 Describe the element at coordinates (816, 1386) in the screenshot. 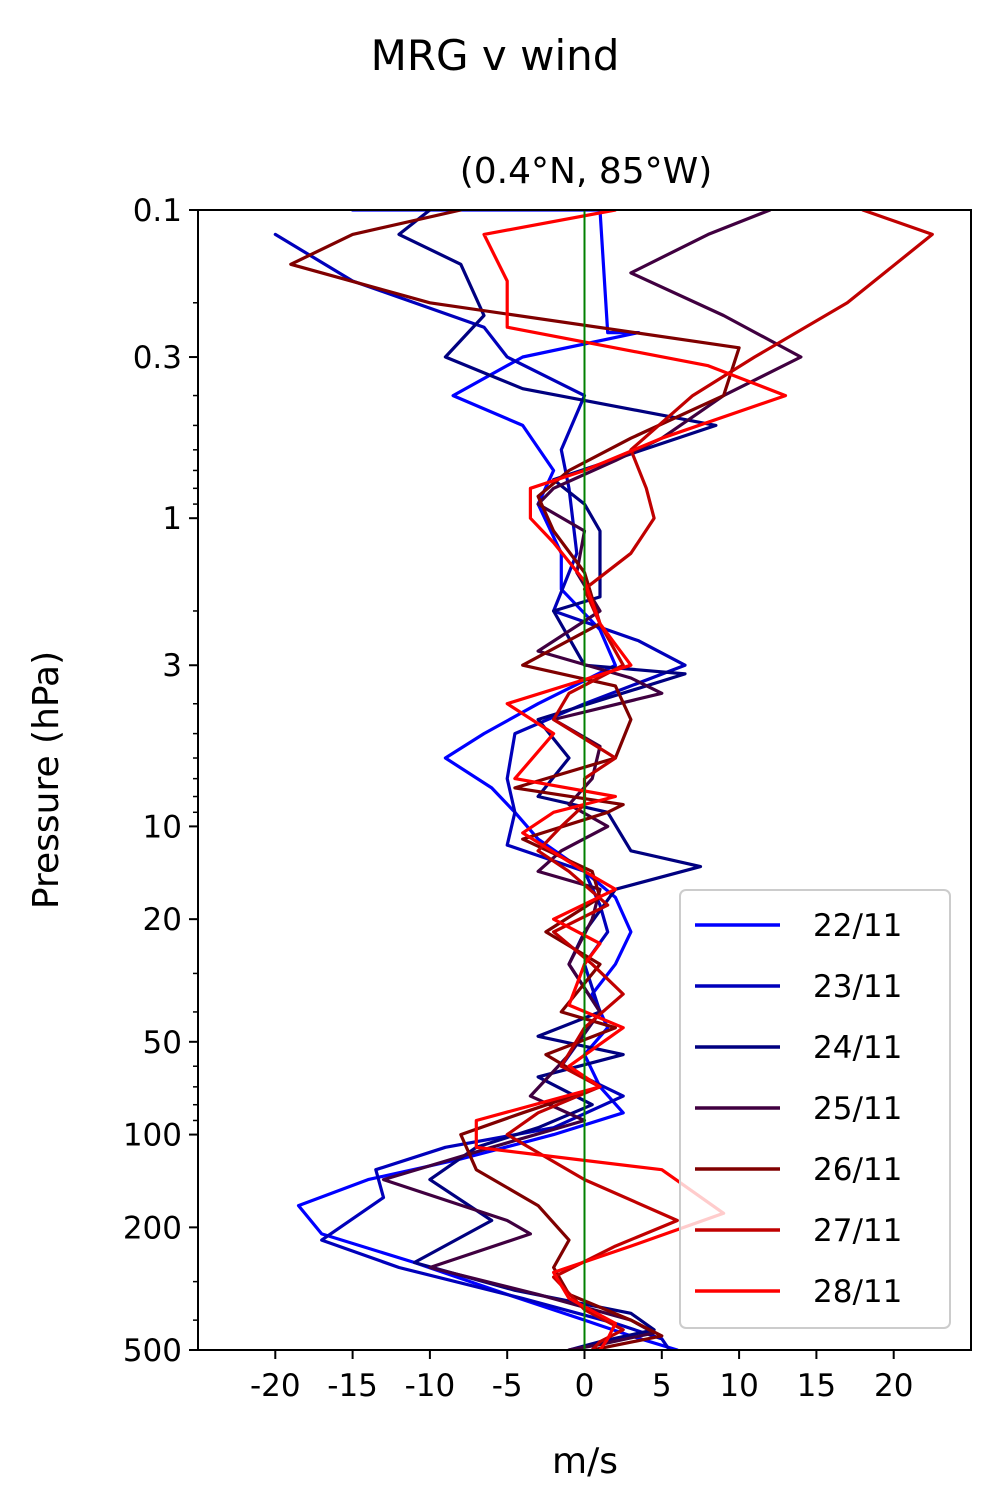

I see `x-tick-label: 15` at that location.